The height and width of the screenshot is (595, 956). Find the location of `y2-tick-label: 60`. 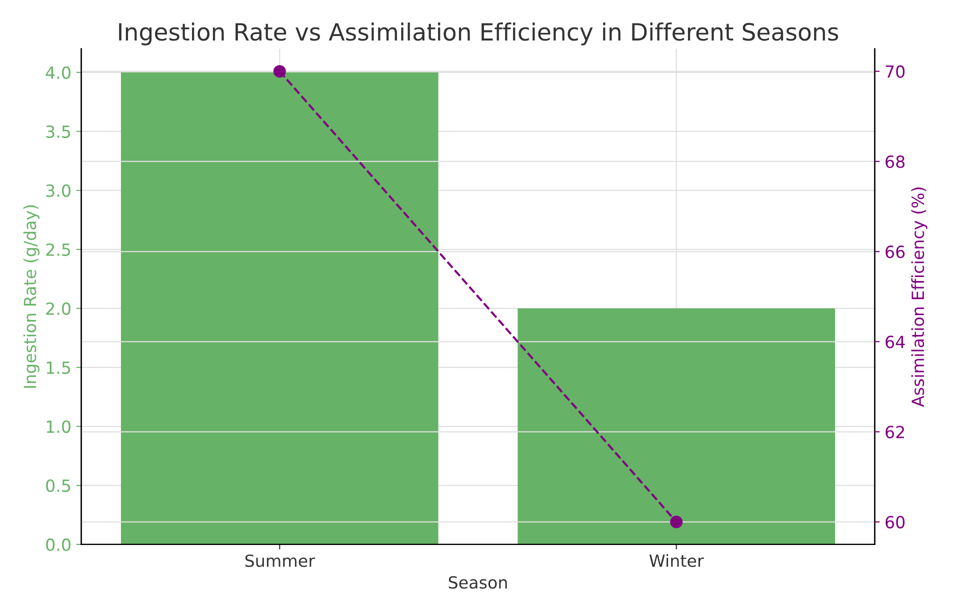

y2-tick-label: 60 is located at coordinates (895, 522).